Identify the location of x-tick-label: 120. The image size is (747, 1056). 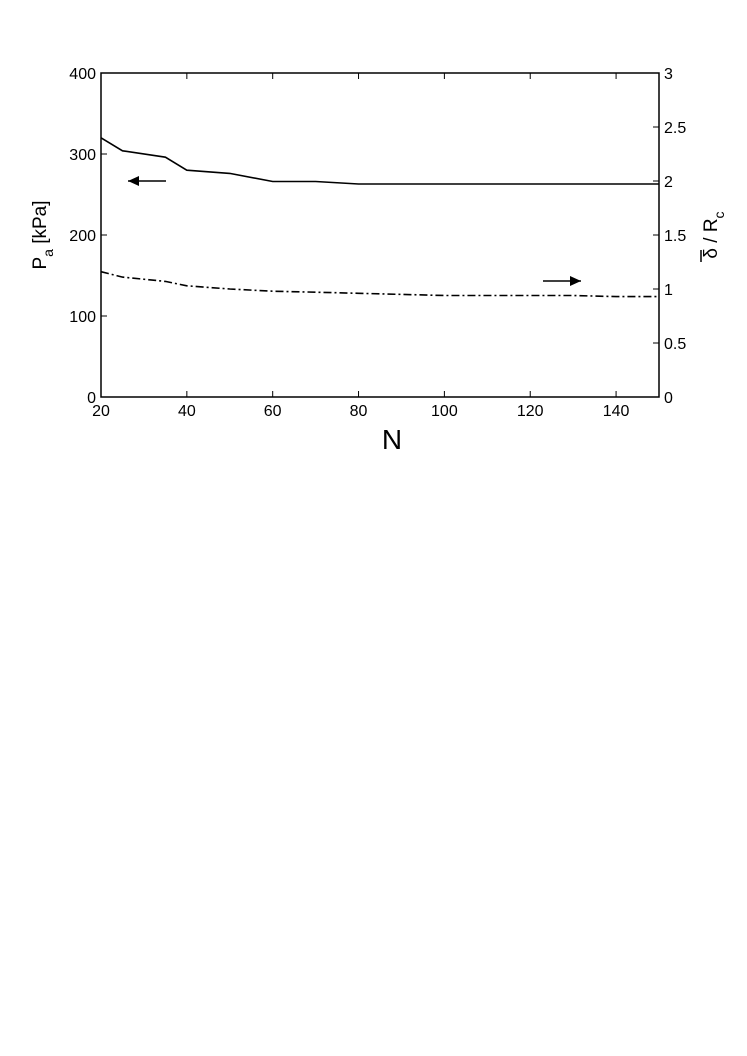
(530, 411).